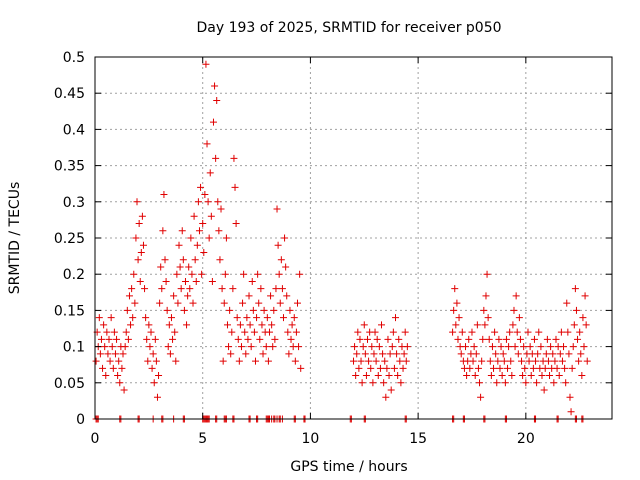  I want to click on y-tick-label: 0.05, so click(69, 384).